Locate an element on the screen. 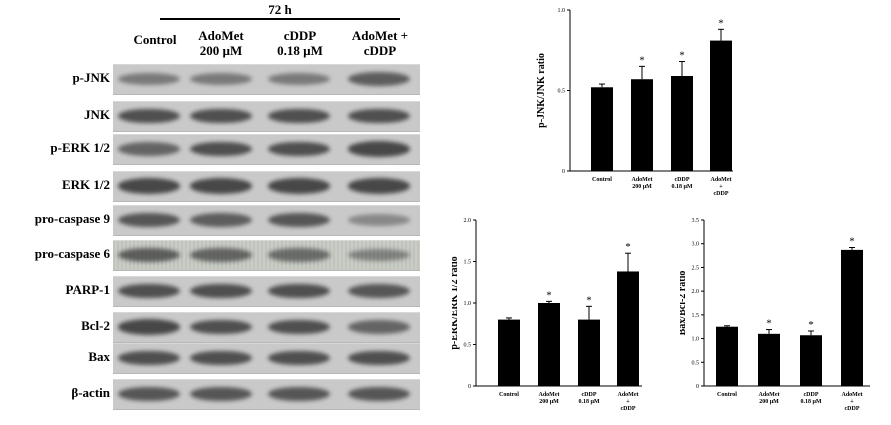  column-header-line1: Control is located at coordinates (155, 39).